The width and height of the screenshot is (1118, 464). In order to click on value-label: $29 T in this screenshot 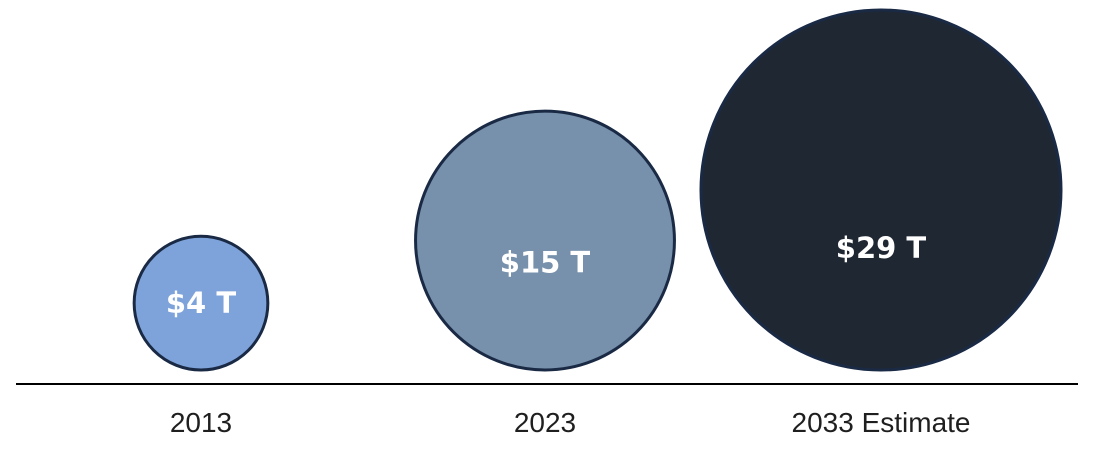, I will do `click(881, 248)`.